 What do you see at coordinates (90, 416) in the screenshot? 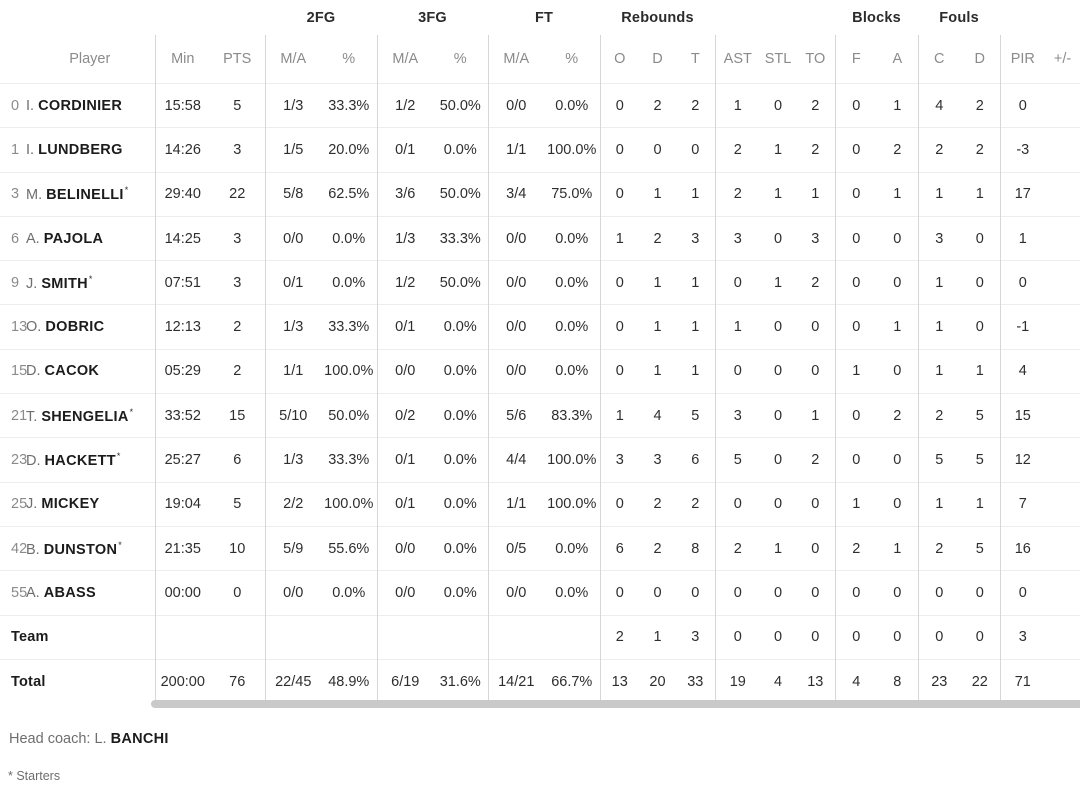
I see `player-name: T. SHENGELIA*` at bounding box center [90, 416].